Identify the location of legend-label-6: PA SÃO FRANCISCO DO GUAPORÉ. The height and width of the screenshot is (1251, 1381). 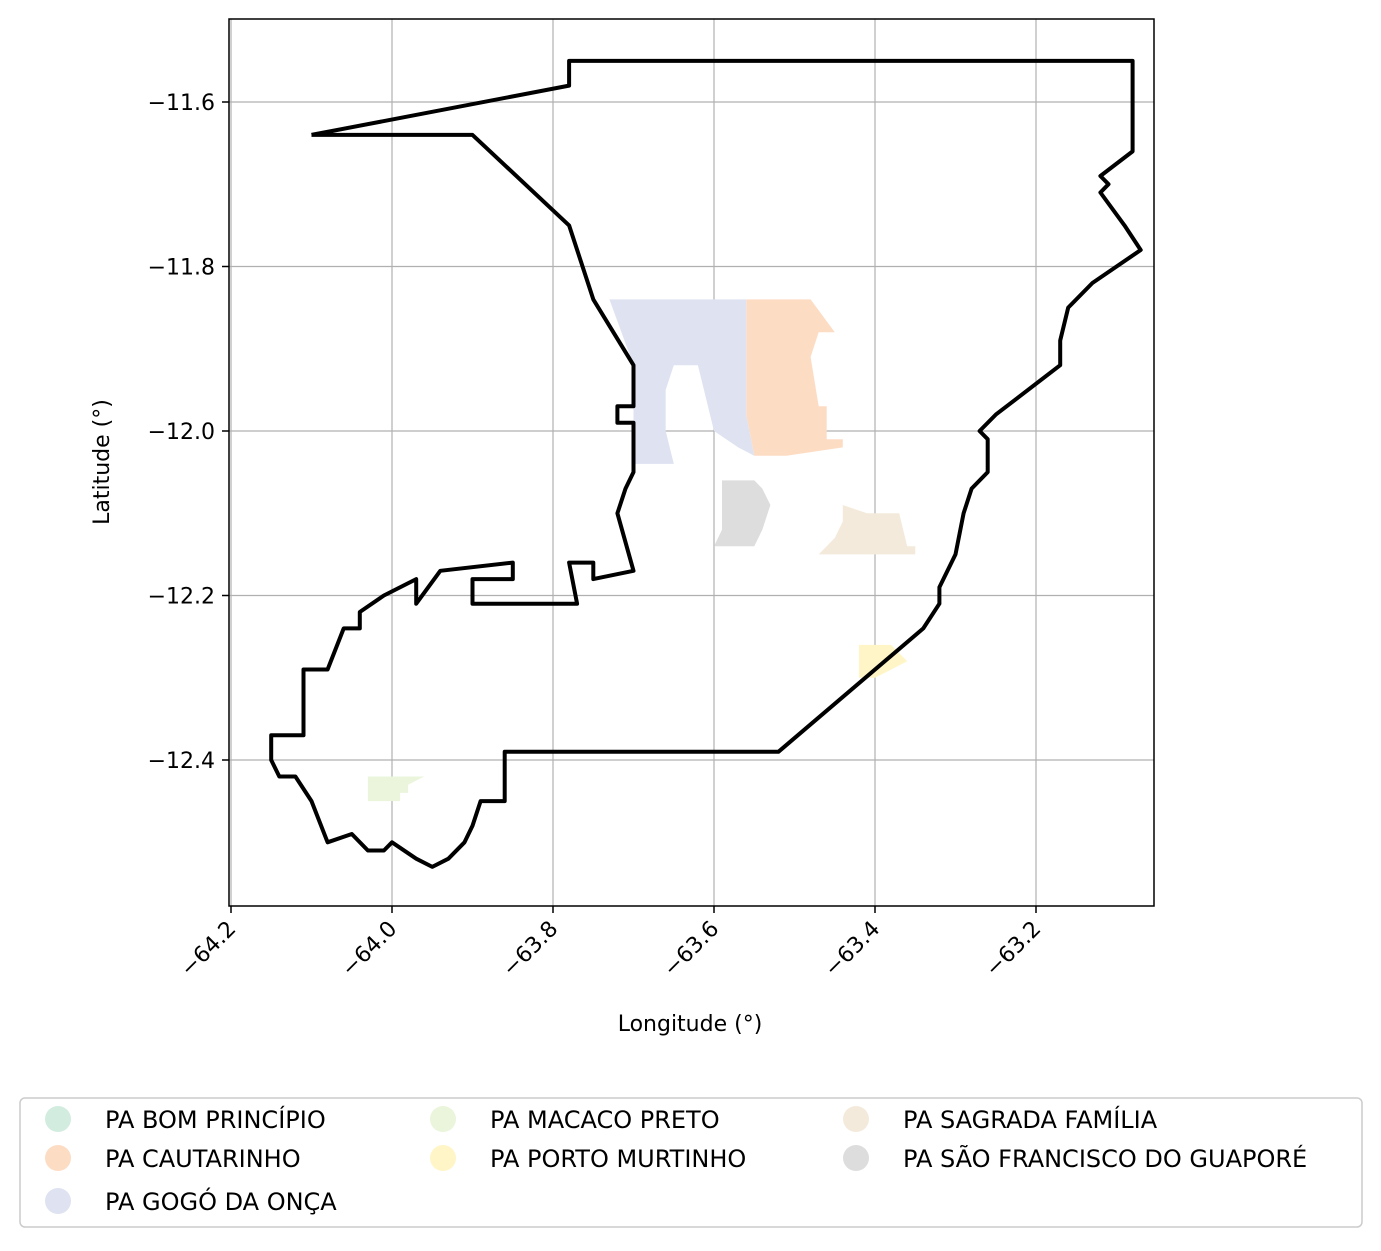
(1105, 1158).